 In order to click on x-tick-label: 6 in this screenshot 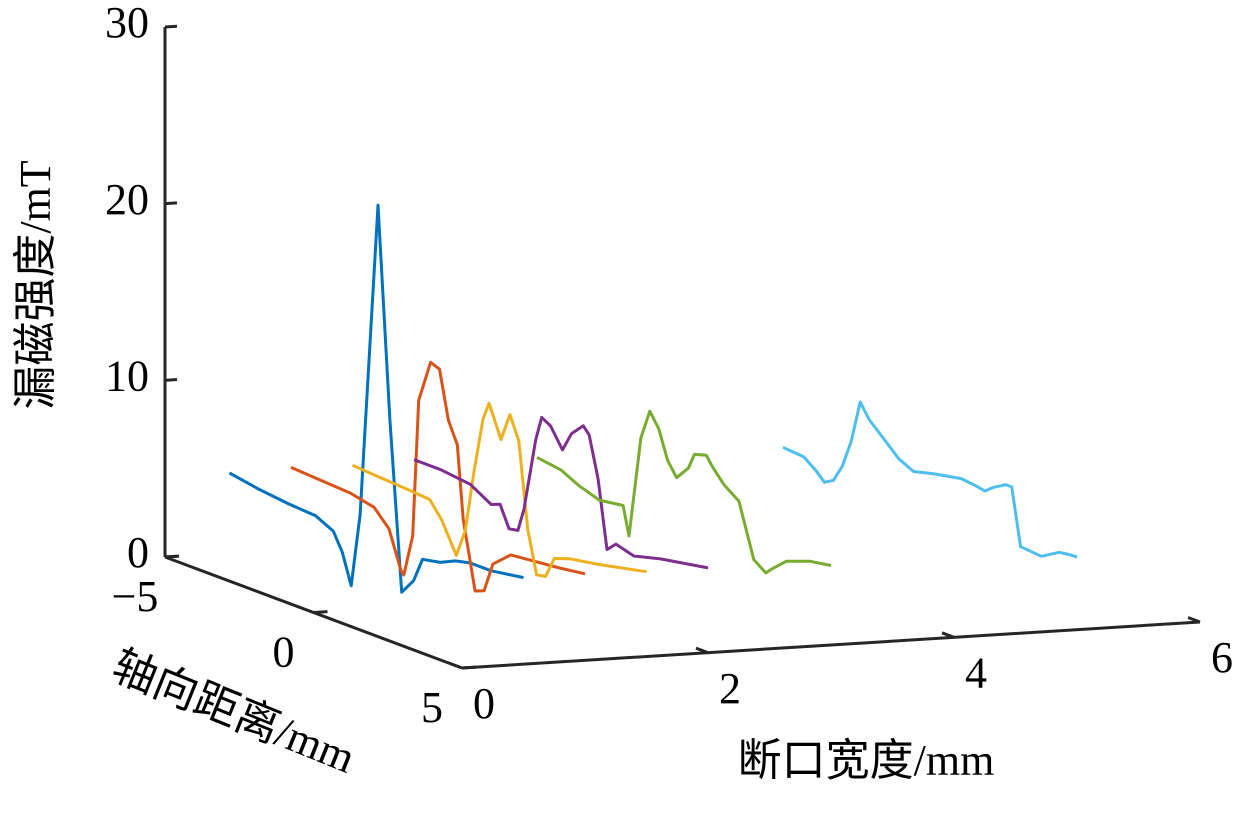, I will do `click(1222, 657)`.